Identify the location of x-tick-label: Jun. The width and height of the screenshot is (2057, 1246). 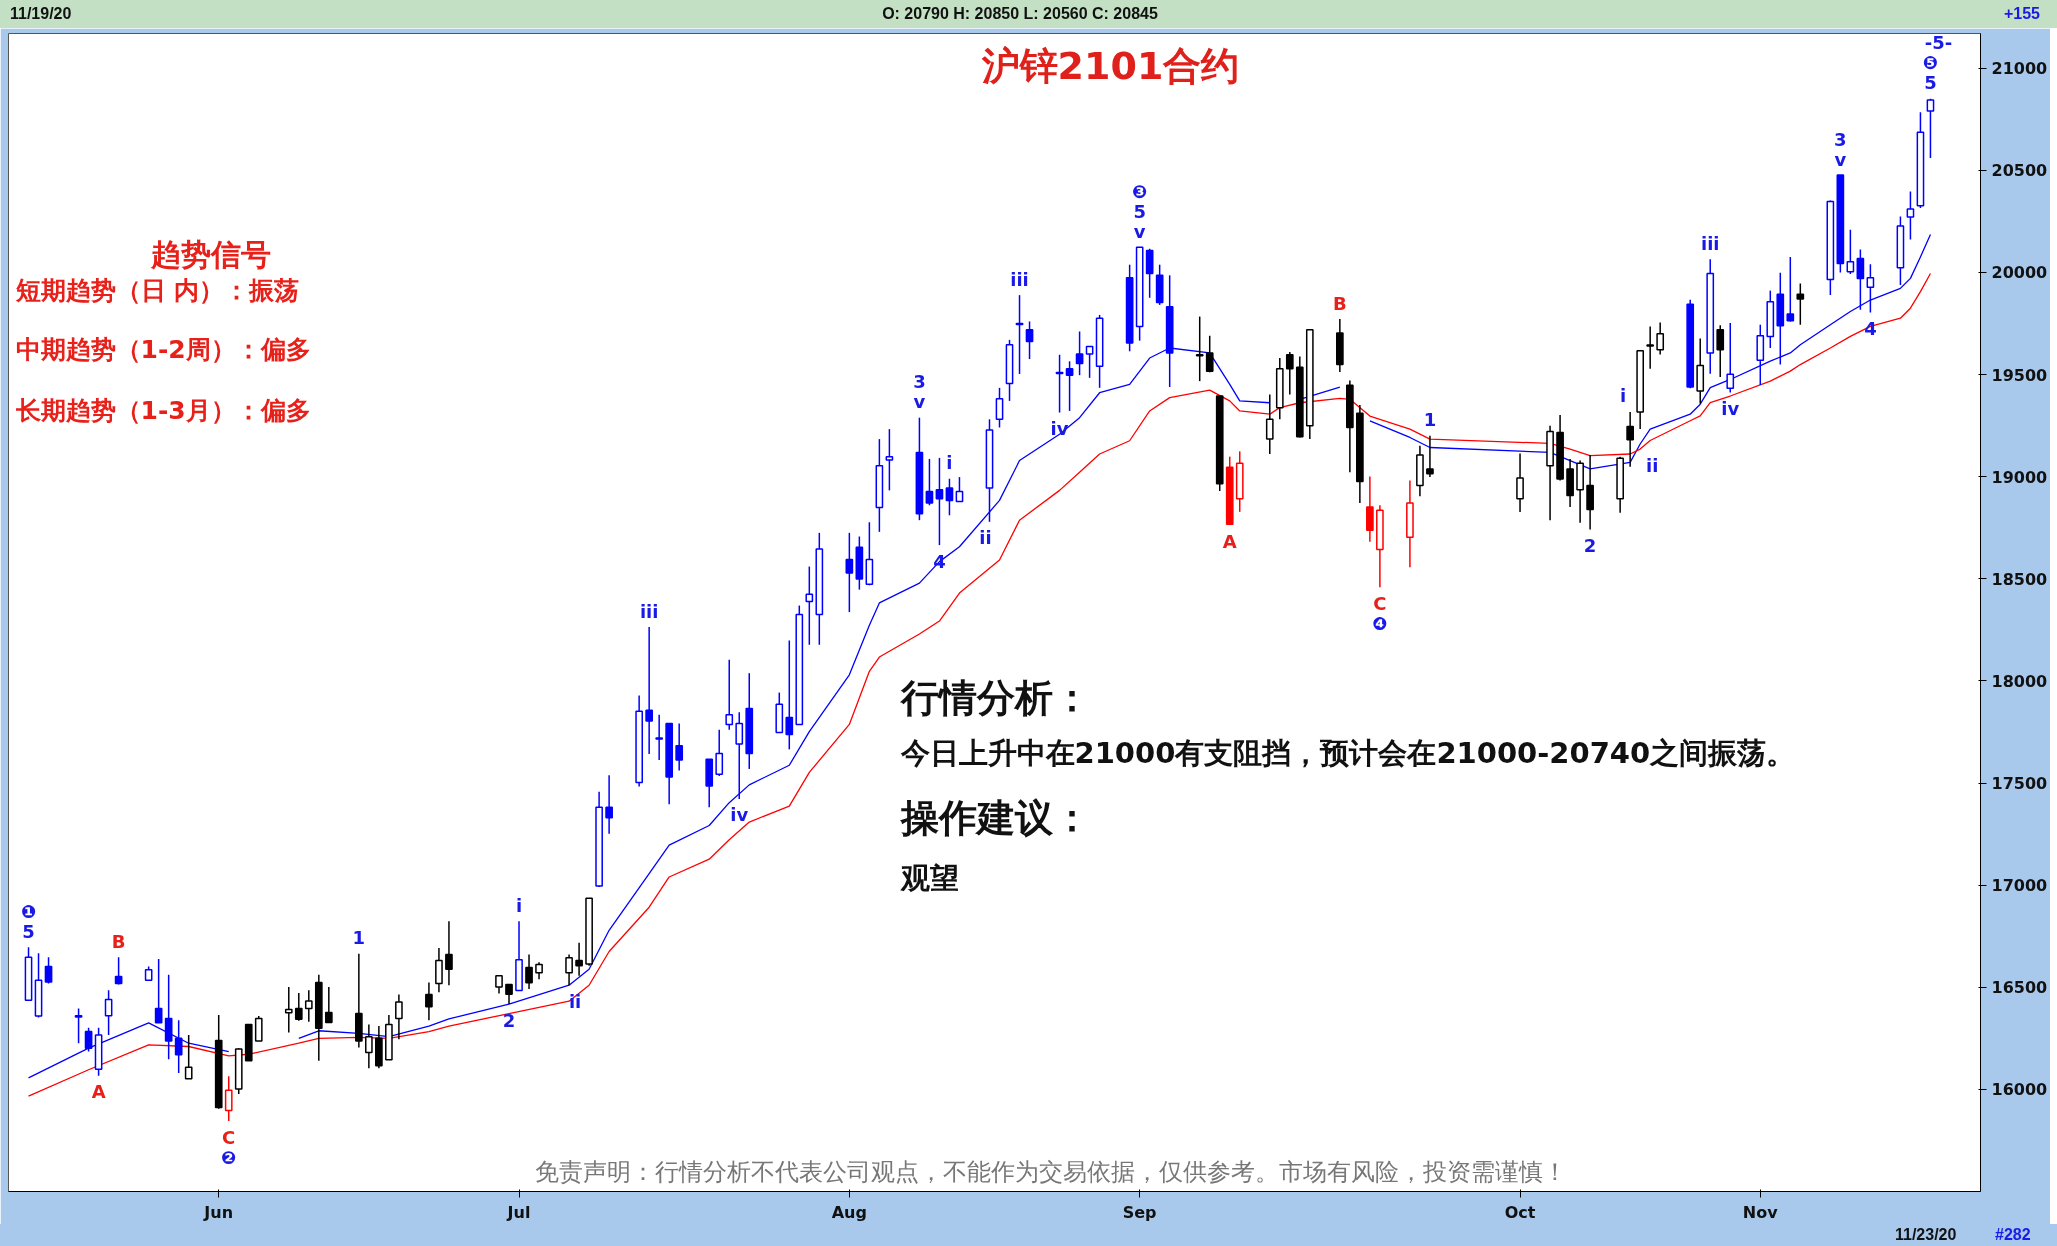
(218, 1212).